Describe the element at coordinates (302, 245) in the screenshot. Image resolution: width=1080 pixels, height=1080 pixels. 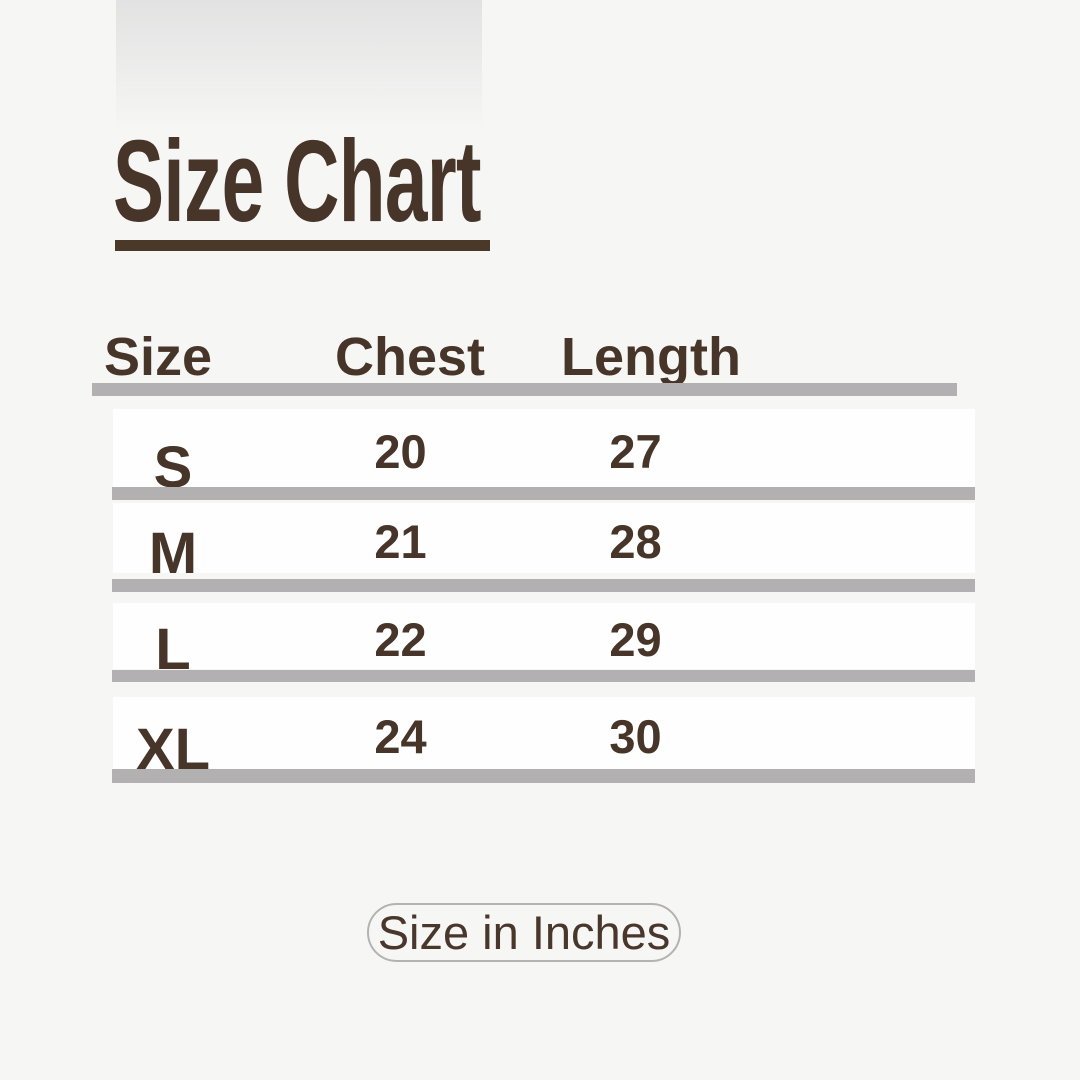
I see `title-underline` at that location.